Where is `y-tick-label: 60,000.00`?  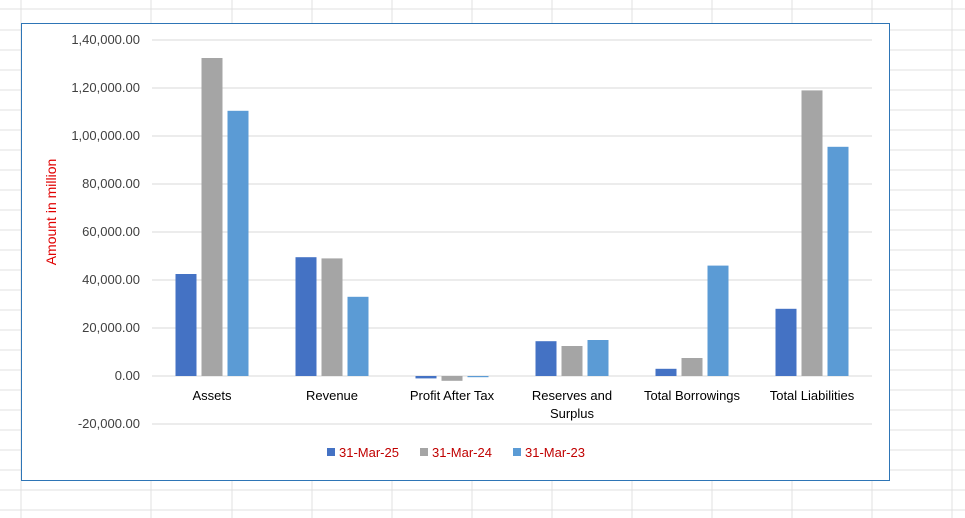 y-tick-label: 60,000.00 is located at coordinates (111, 231).